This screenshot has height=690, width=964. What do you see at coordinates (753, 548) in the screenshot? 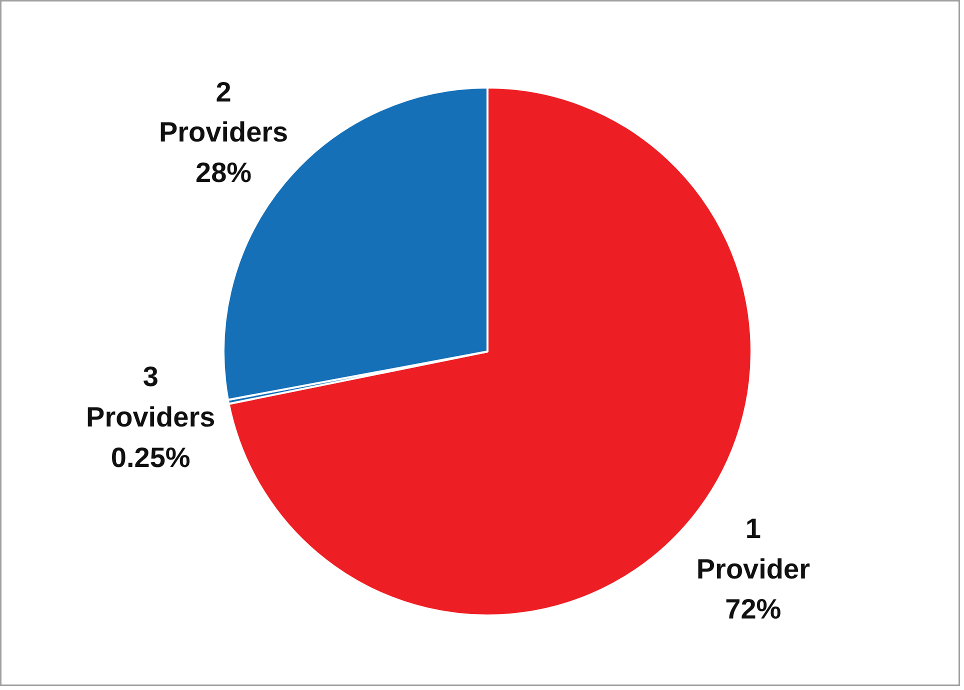
I see `slice-label: 1 Provider` at bounding box center [753, 548].